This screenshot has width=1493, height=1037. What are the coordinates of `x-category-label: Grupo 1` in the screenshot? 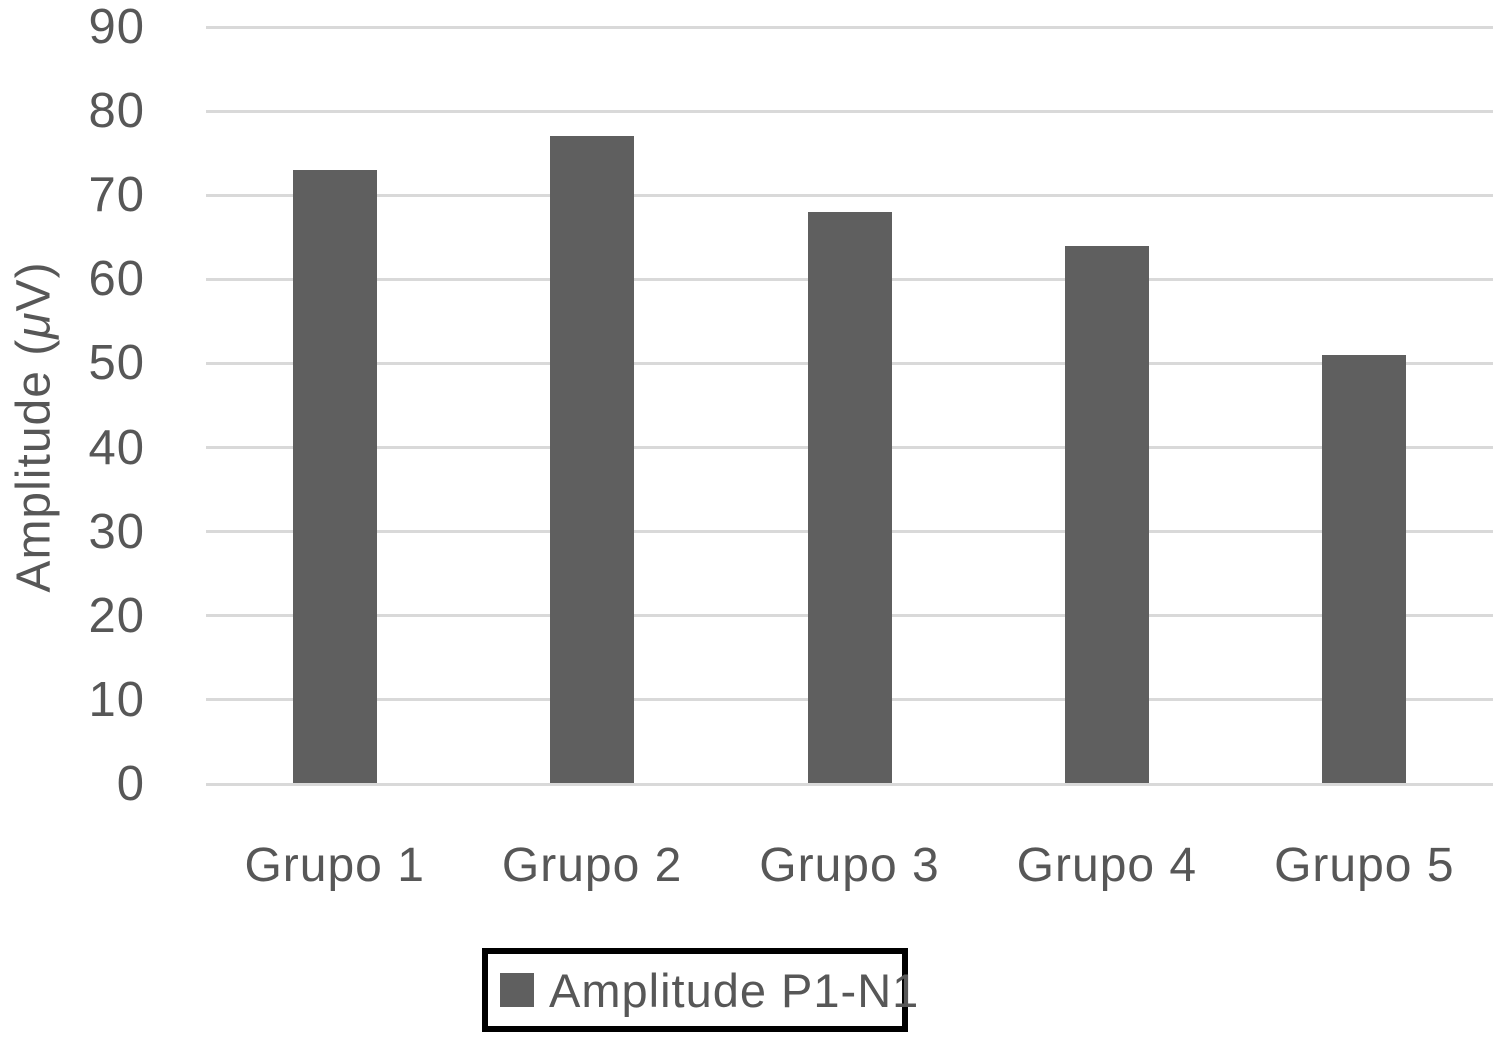 It's located at (334, 865).